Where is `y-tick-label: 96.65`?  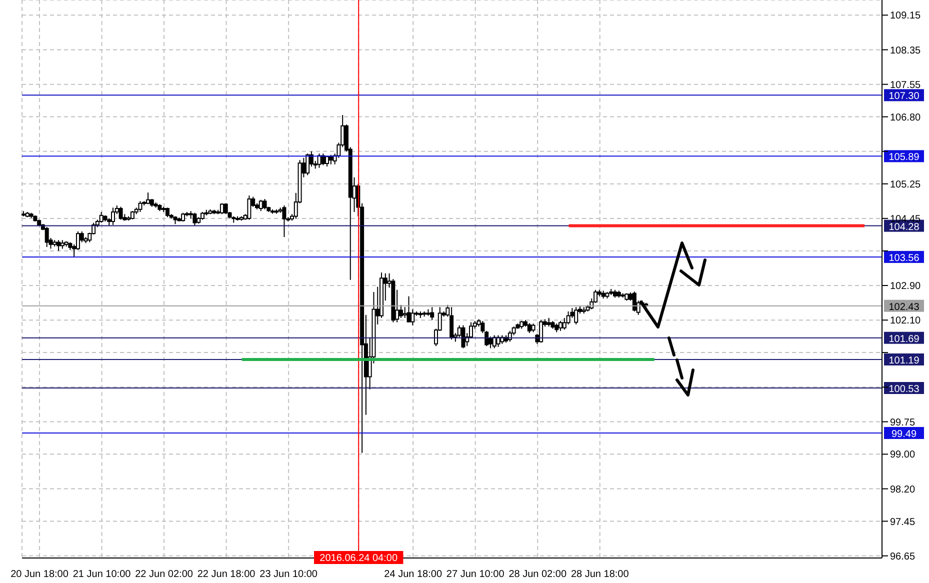 y-tick-label: 96.65 is located at coordinates (903, 556).